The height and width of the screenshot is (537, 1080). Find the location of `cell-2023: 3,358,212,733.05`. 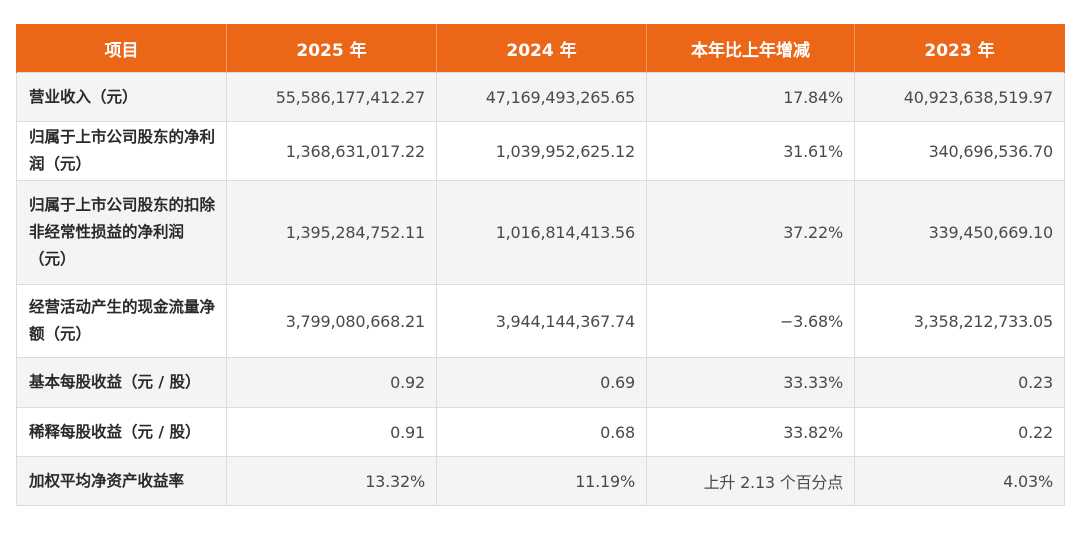

cell-2023: 3,358,212,733.05 is located at coordinates (959, 321).